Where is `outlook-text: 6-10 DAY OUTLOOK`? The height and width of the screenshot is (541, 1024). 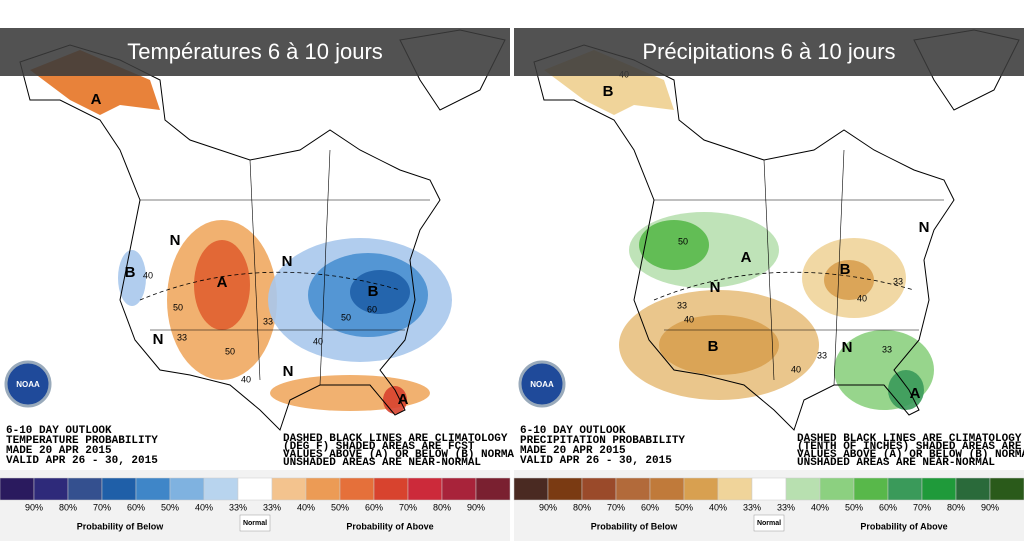
outlook-text: 6-10 DAY OUTLOOK is located at coordinates (59, 431).